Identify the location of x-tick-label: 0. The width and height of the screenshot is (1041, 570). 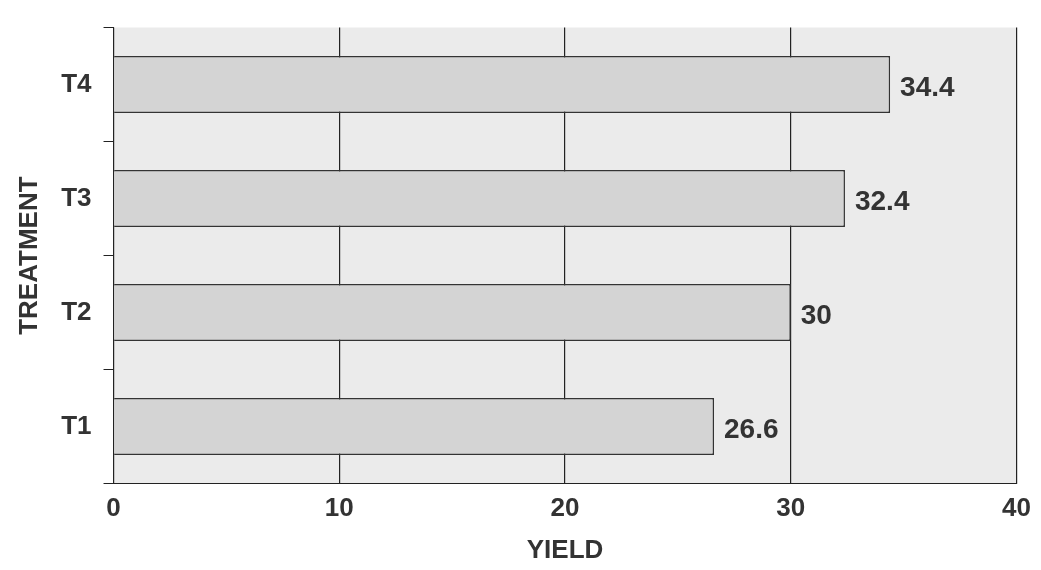
(113, 507).